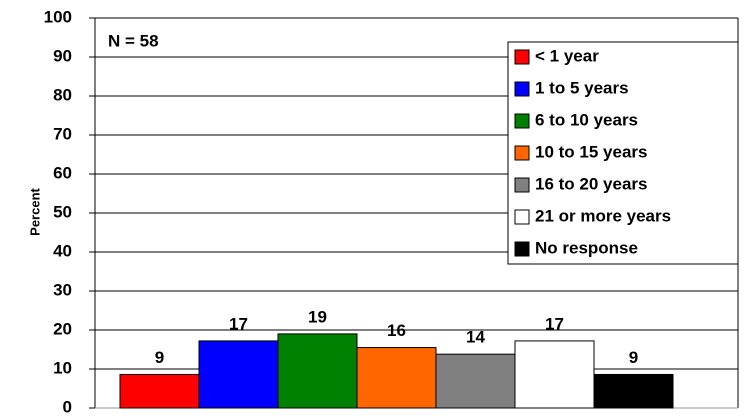 The height and width of the screenshot is (416, 748). I want to click on y-tick-label: 100, so click(58, 16).